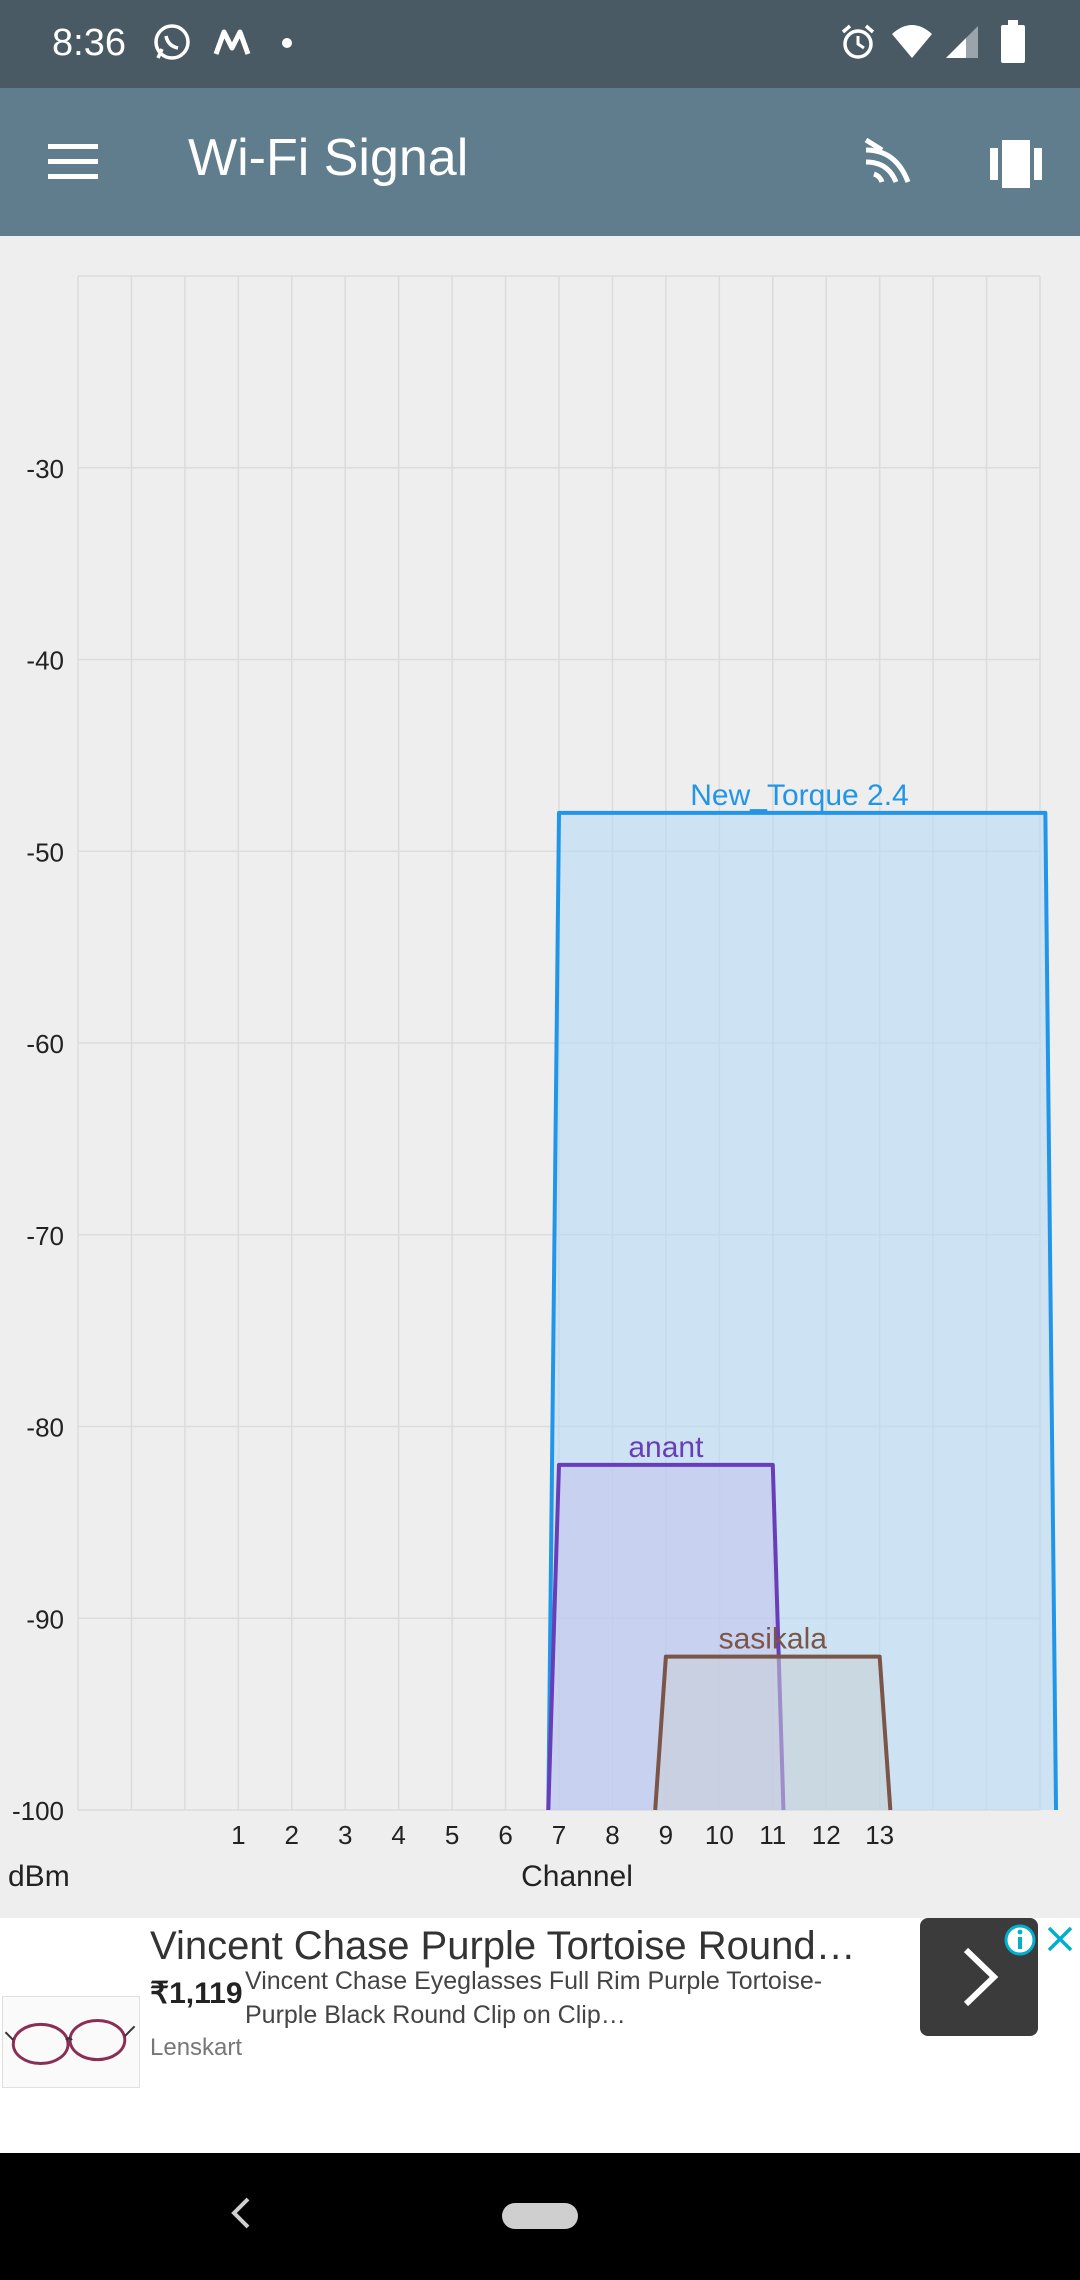 The image size is (1080, 2280). I want to click on x-axis-label: Channel, so click(577, 1876).